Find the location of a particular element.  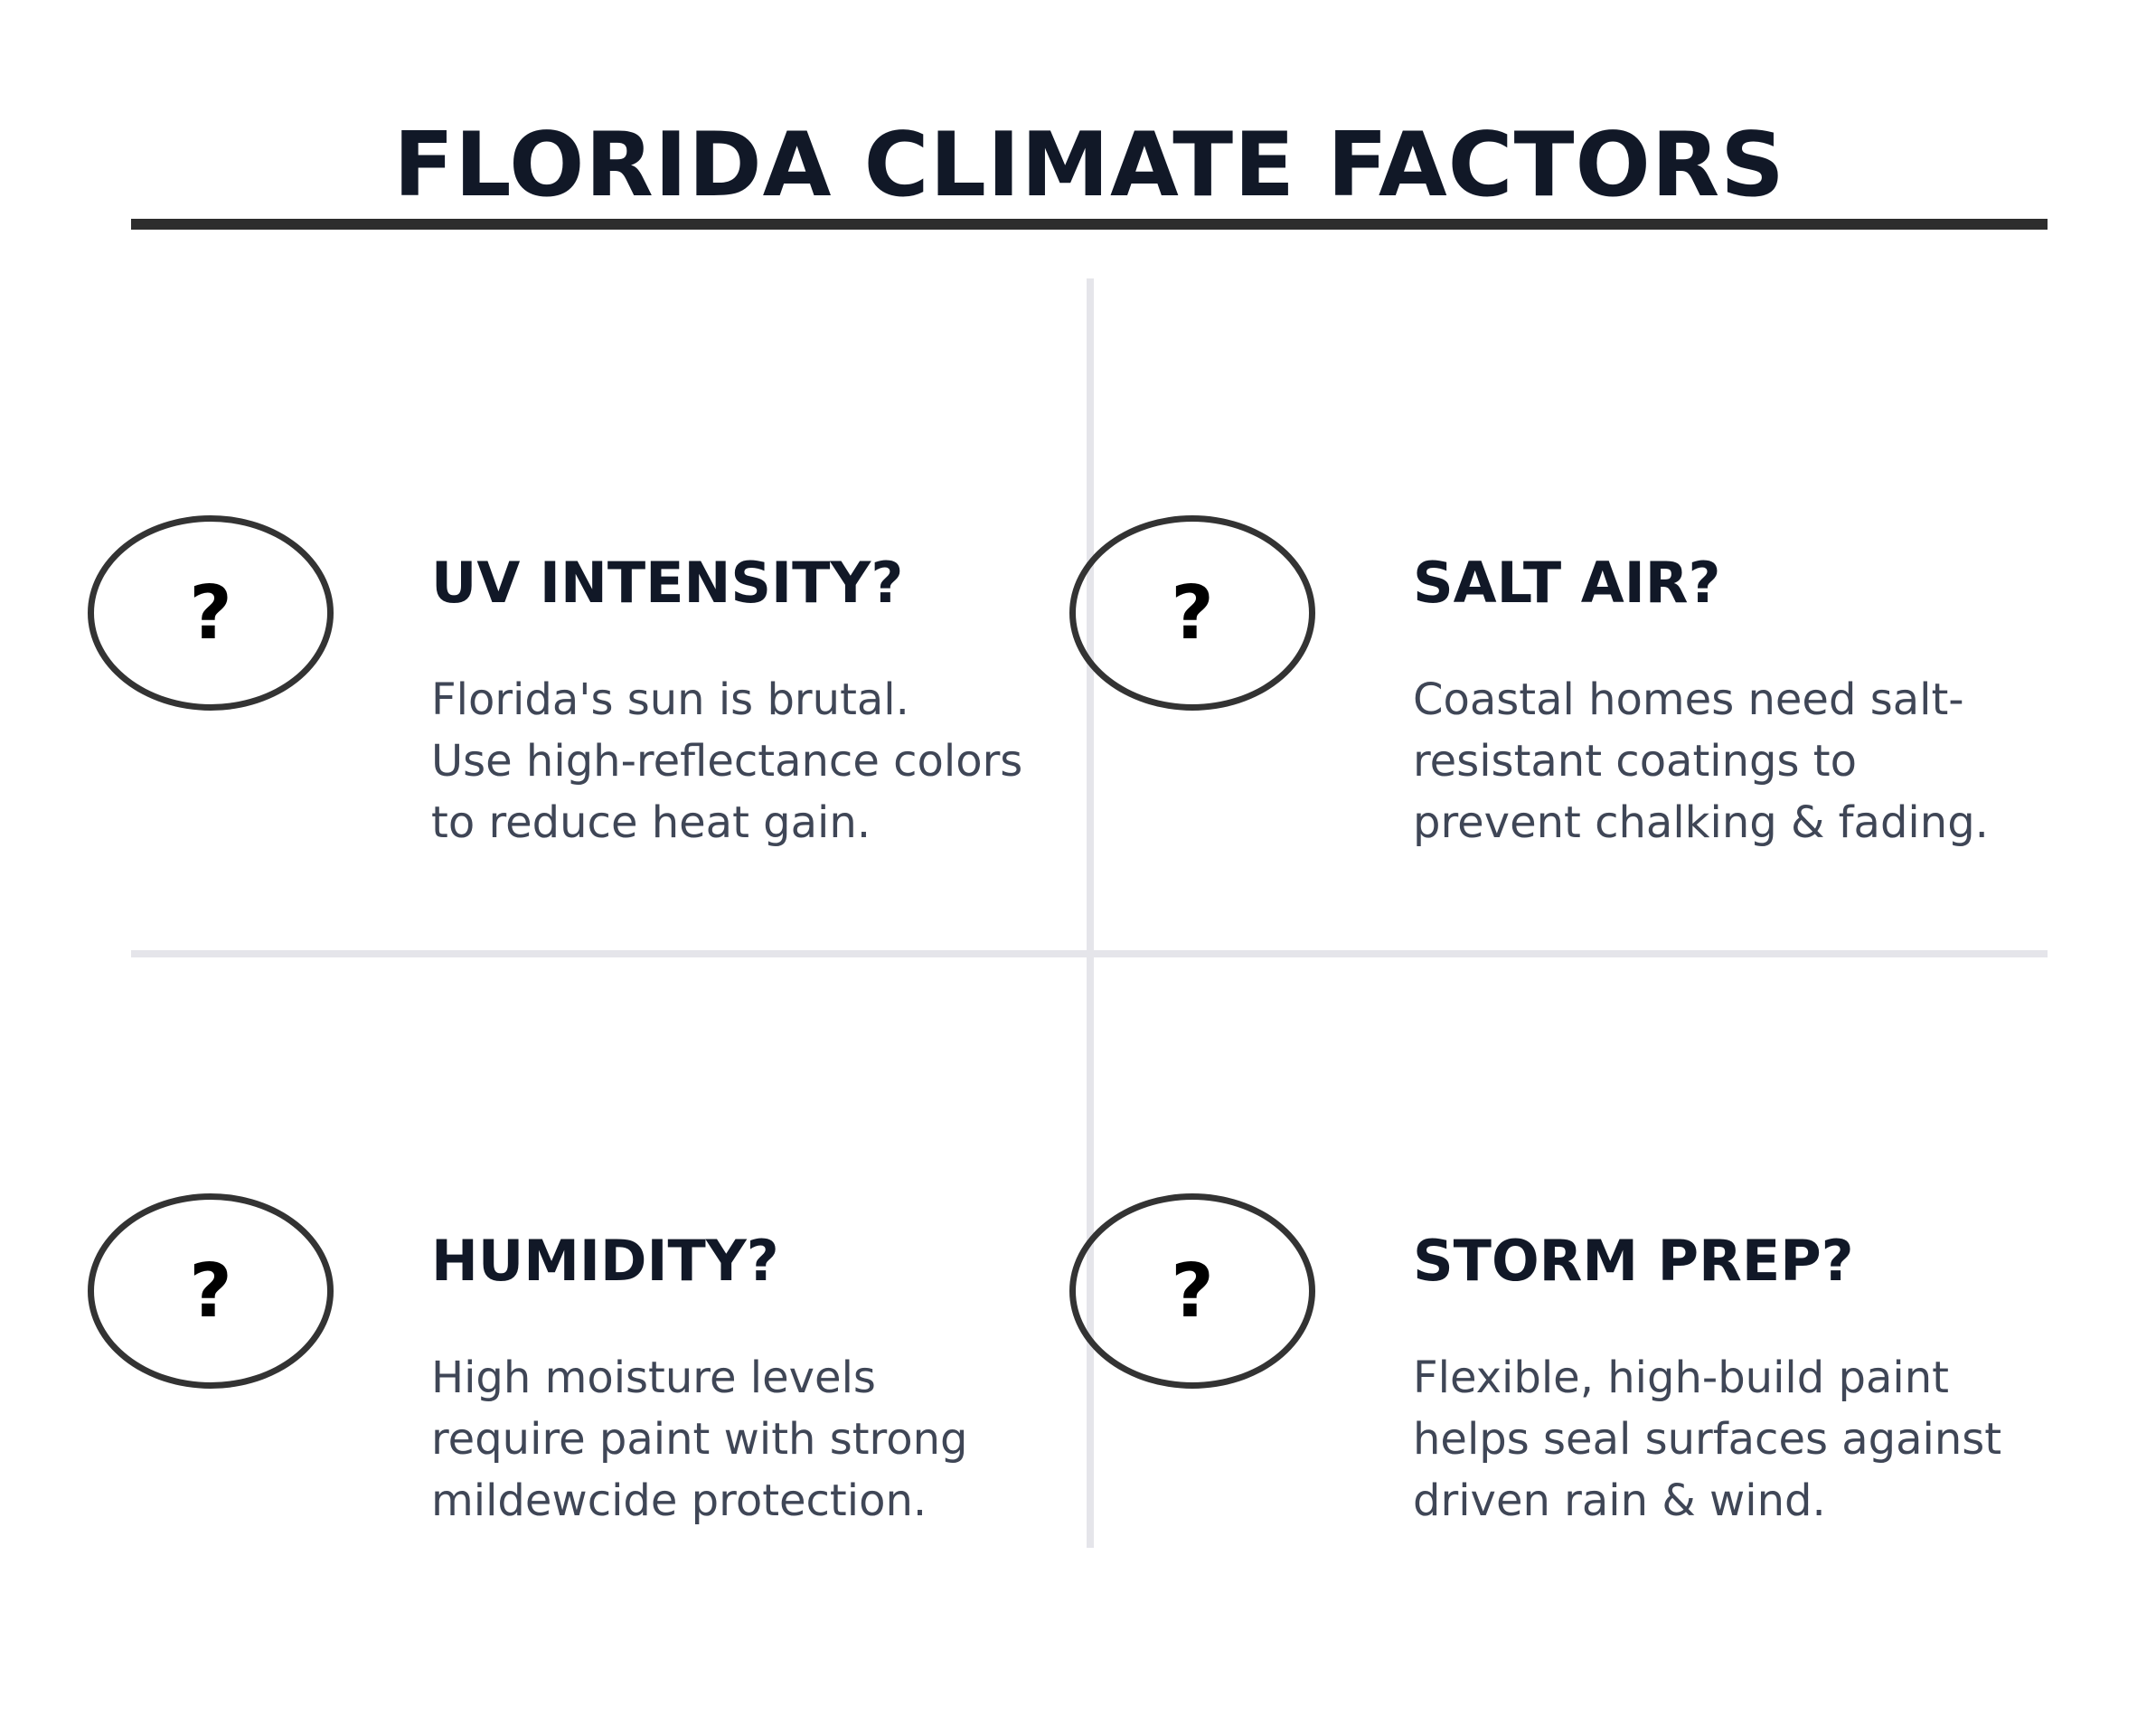

factor-heading: STORM PREP? is located at coordinates (1633, 1261).